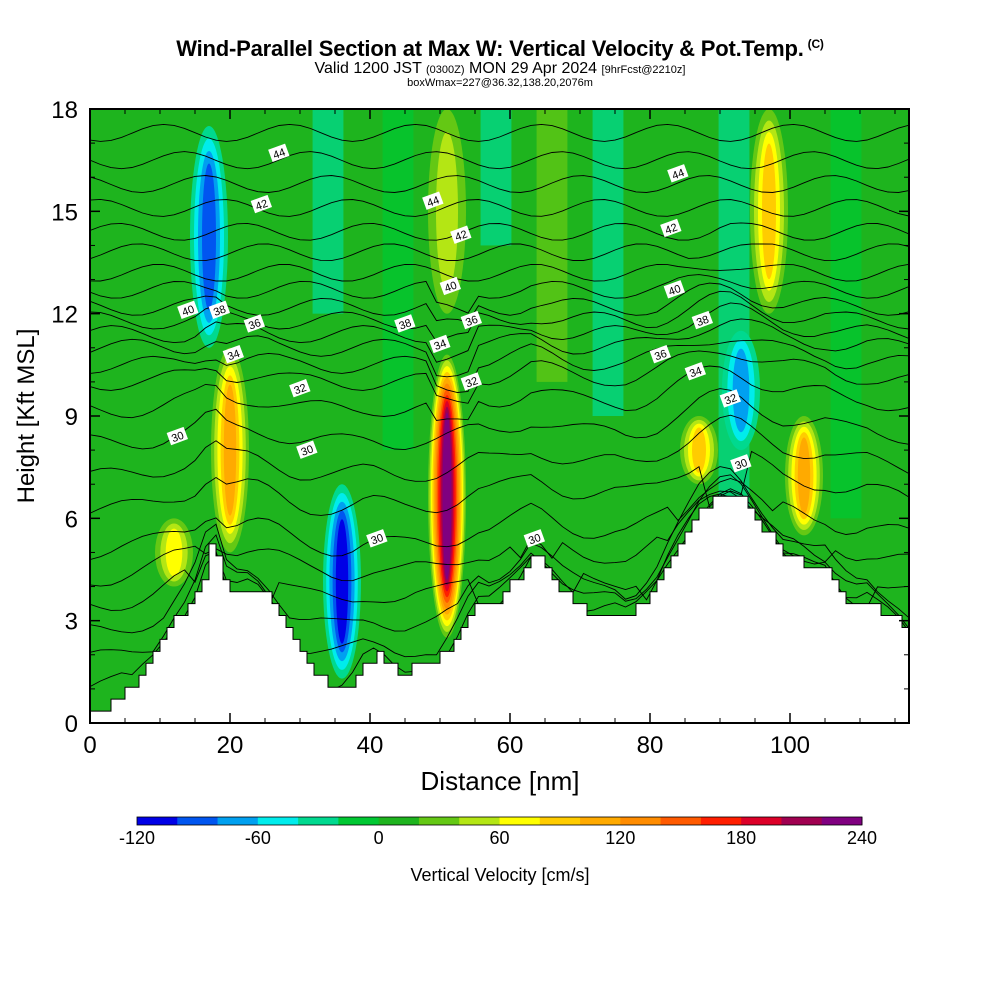 The image size is (1000, 1000). What do you see at coordinates (368, 68) in the screenshot?
I see `subtitle-valid: Valid 1200 JST` at bounding box center [368, 68].